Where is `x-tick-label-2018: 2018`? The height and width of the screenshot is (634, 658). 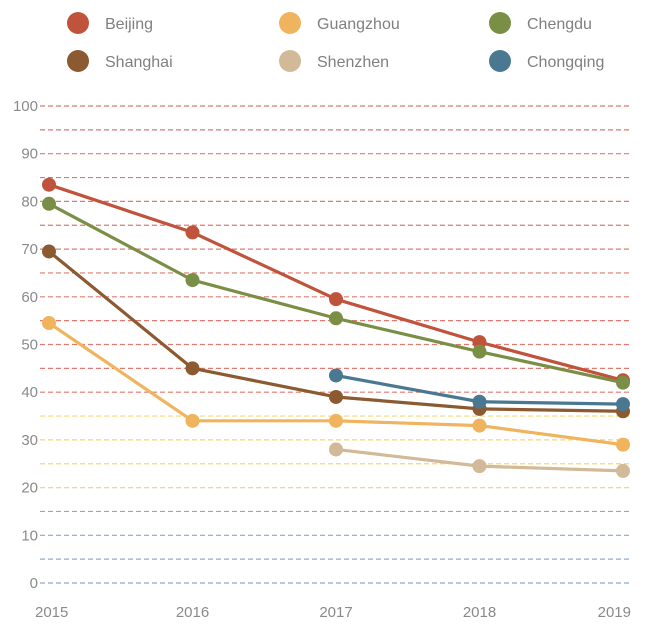 x-tick-label-2018: 2018 is located at coordinates (479, 612).